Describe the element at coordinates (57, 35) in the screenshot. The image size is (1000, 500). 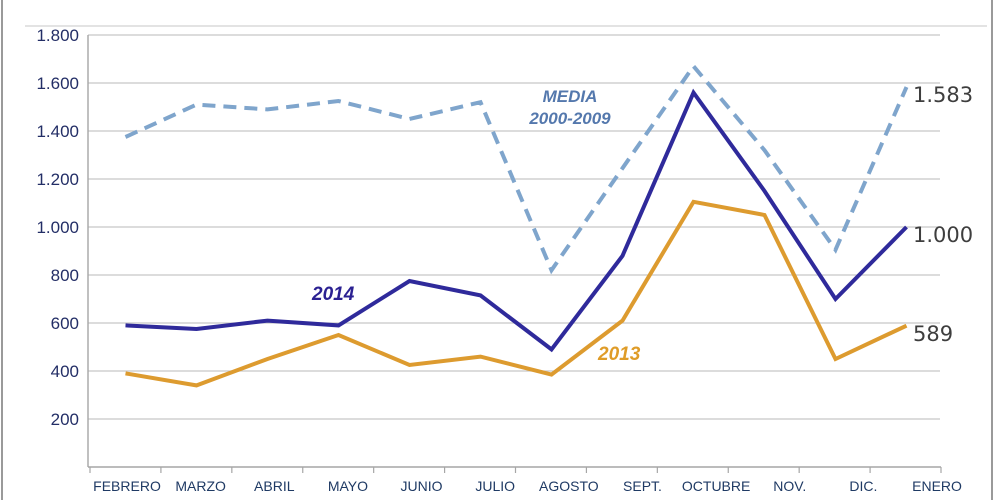
I see `y-tick-label: 1.800` at that location.